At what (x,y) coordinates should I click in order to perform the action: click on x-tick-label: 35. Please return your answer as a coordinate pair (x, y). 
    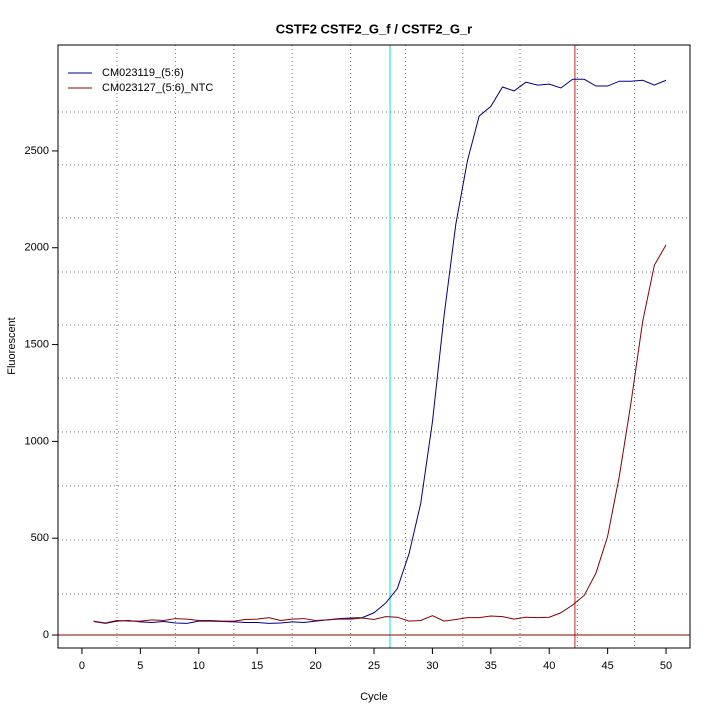
    Looking at the image, I should click on (491, 666).